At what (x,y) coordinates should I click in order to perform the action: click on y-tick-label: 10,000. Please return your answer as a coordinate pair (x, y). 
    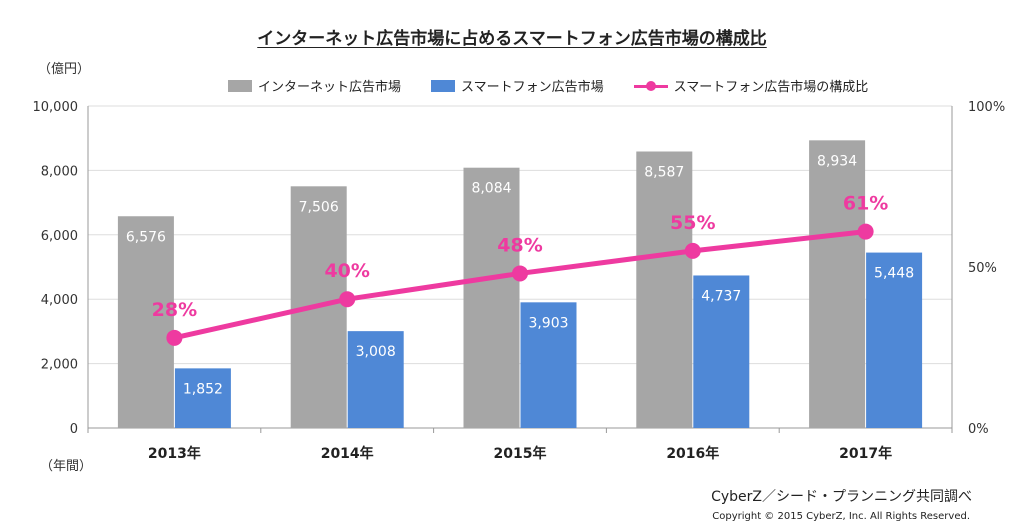
    Looking at the image, I should click on (56, 107).